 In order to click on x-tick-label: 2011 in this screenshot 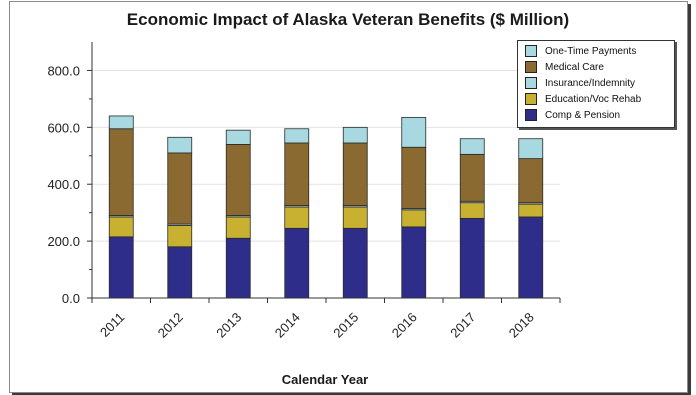, I will do `click(112, 325)`.